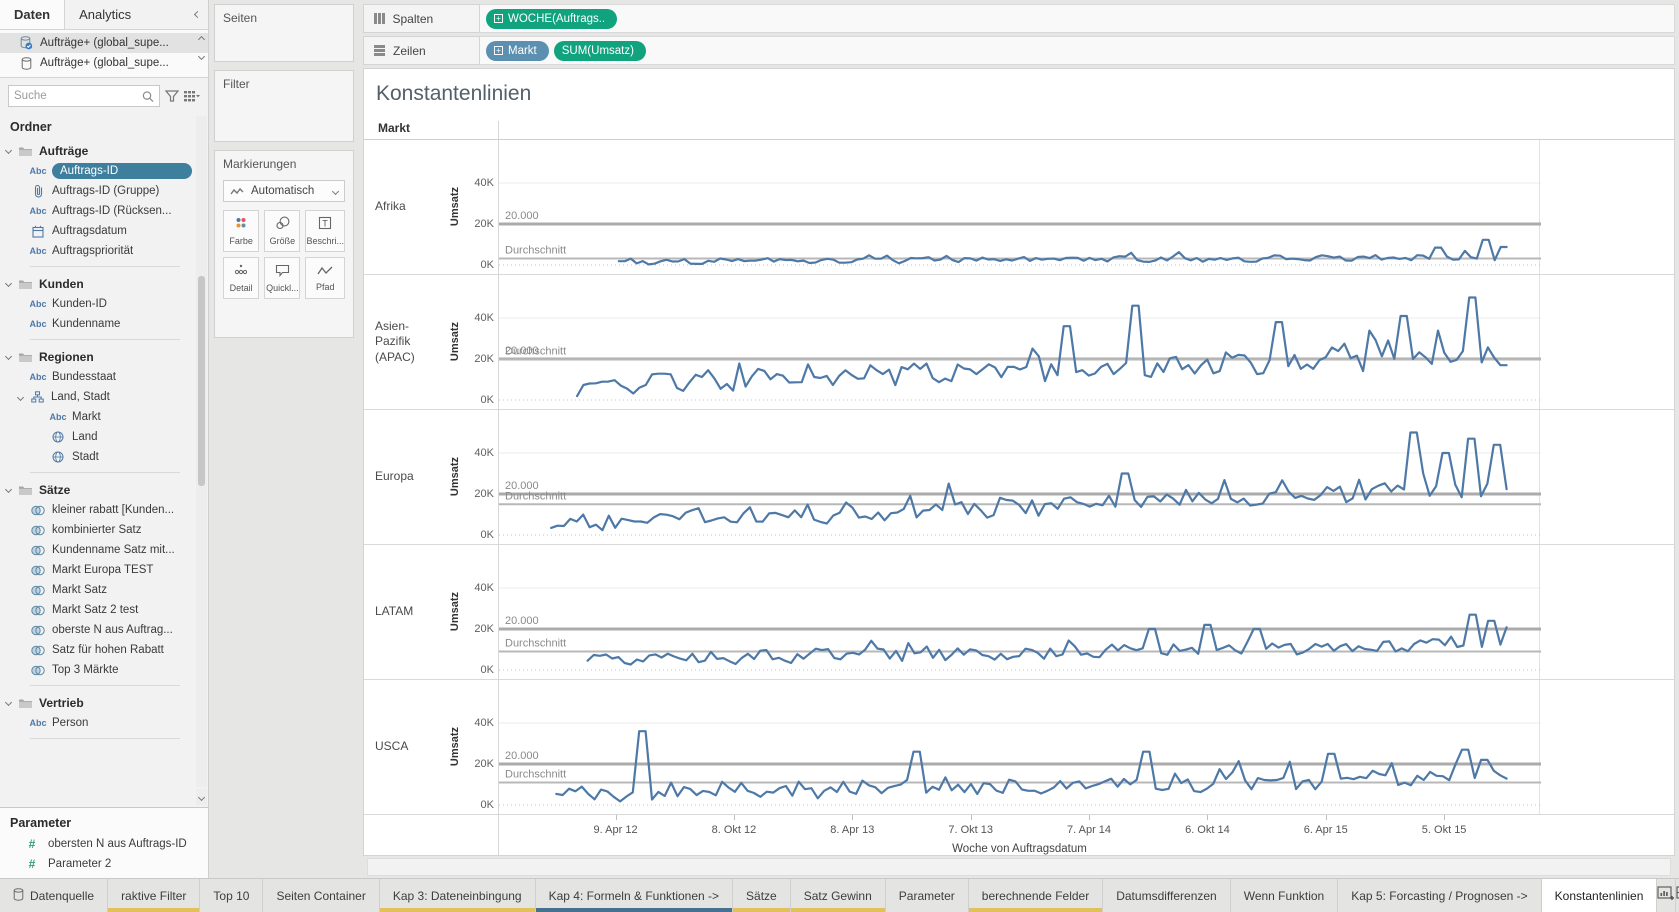  I want to click on sheet-tab-parameter: Parameter, so click(927, 895).